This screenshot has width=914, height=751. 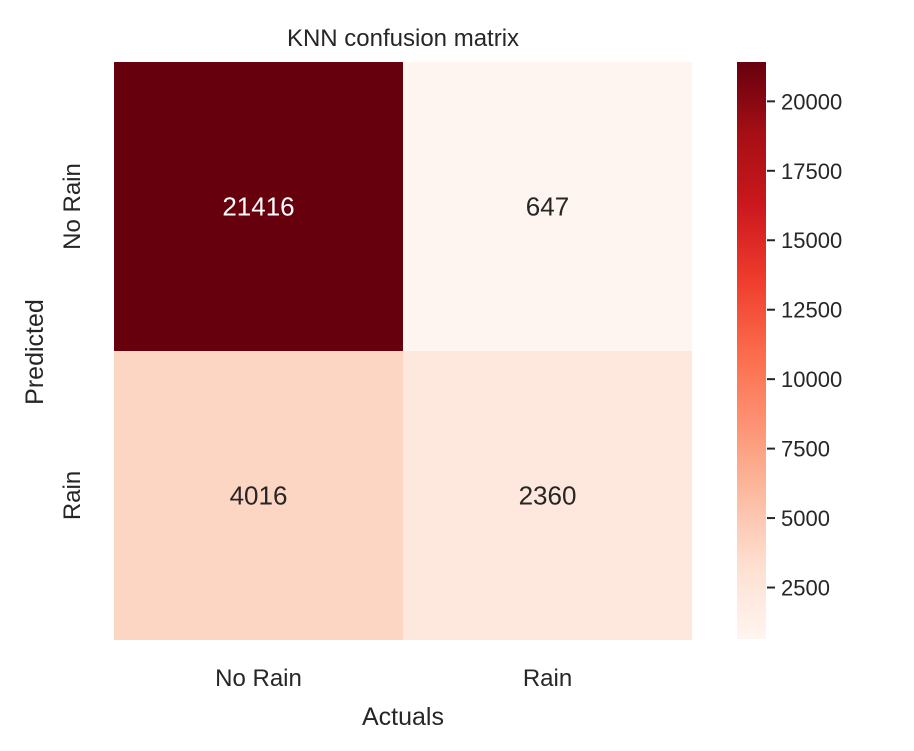 What do you see at coordinates (804, 345) in the screenshot?
I see `colorbar-ticks: 2500 5000 7500 10000 12500 15000 17500 20000` at bounding box center [804, 345].